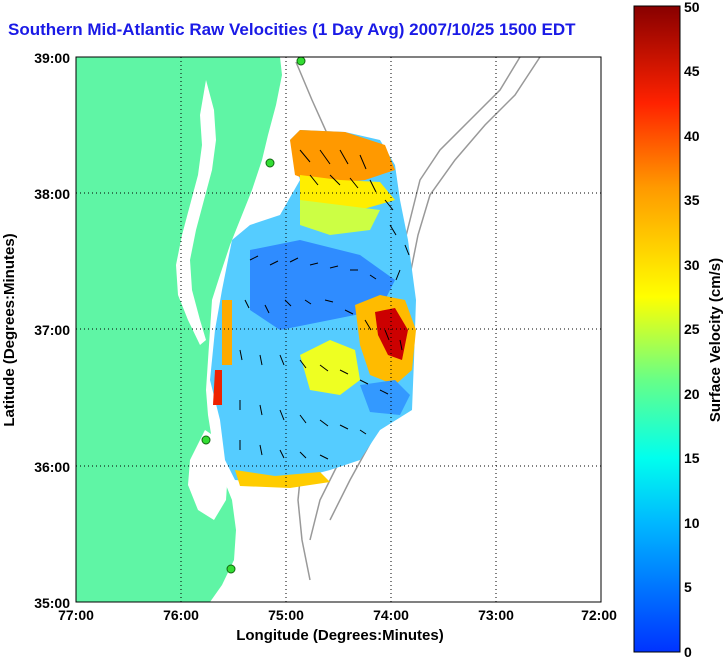  Describe the element at coordinates (286, 615) in the screenshot. I see `x-tick-label: 75:00` at that location.